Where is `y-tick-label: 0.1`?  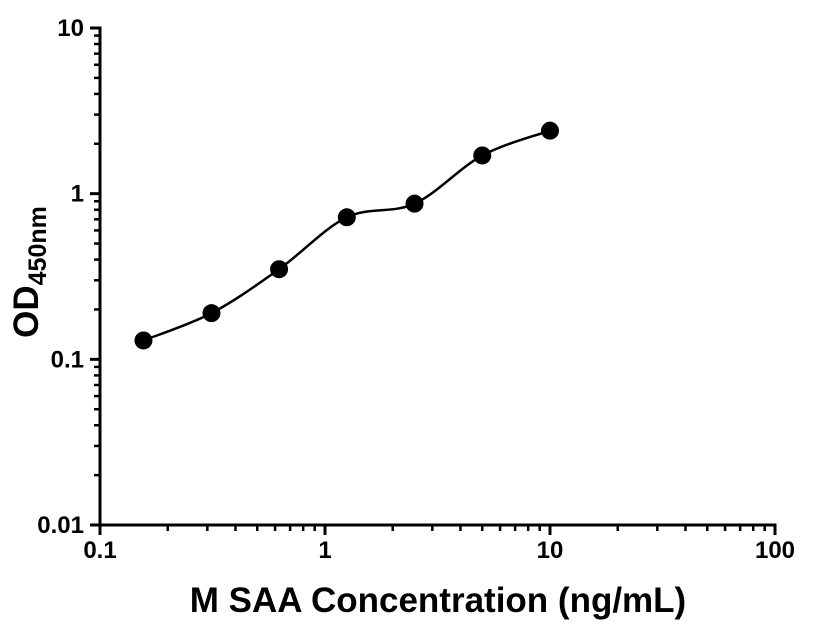 y-tick-label: 0.1 is located at coordinates (67, 359).